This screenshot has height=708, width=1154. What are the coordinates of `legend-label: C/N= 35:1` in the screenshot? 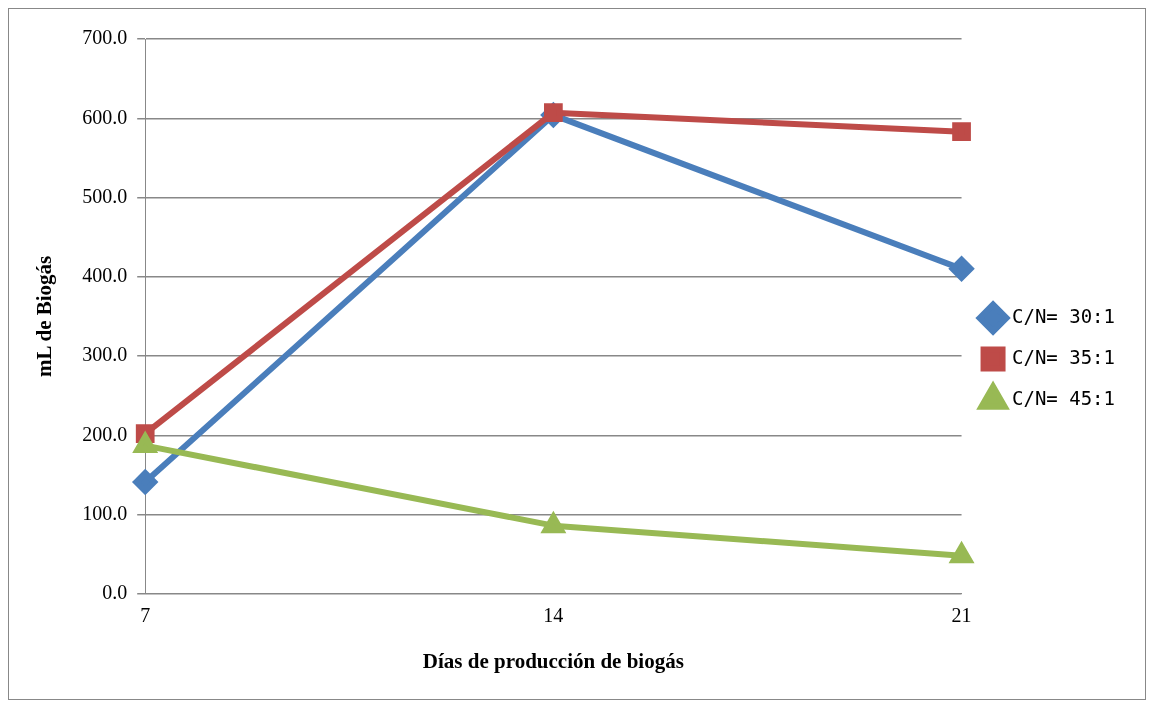 It's located at (1063, 356).